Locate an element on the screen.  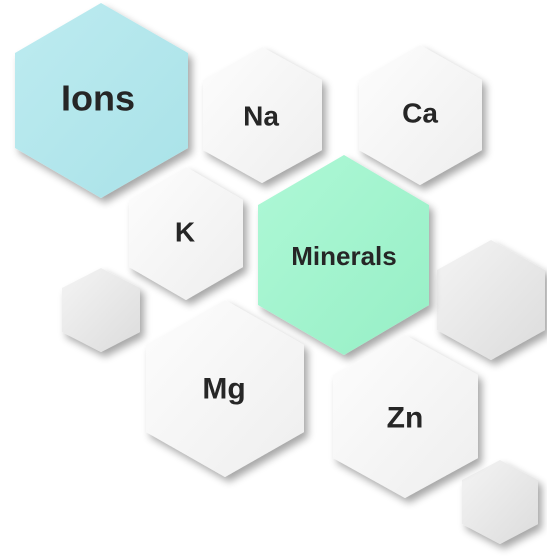
na-hexagon-shape is located at coordinates (262, 115).